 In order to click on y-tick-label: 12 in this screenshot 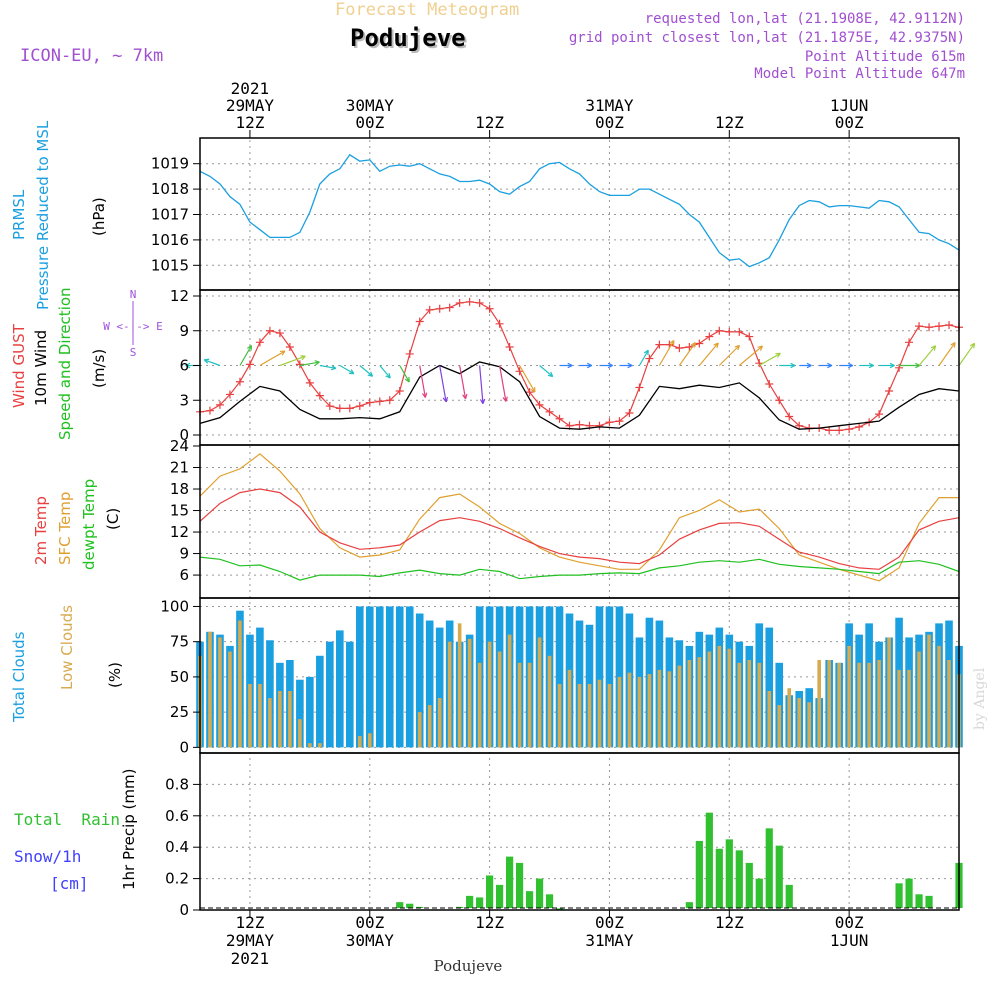, I will do `click(179, 532)`.